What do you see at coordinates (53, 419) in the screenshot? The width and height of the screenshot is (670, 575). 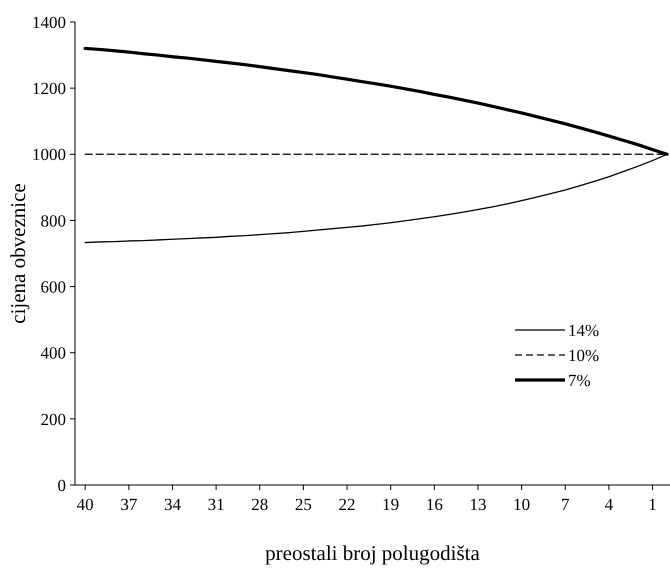 I see `y-tick-label: 200` at bounding box center [53, 419].